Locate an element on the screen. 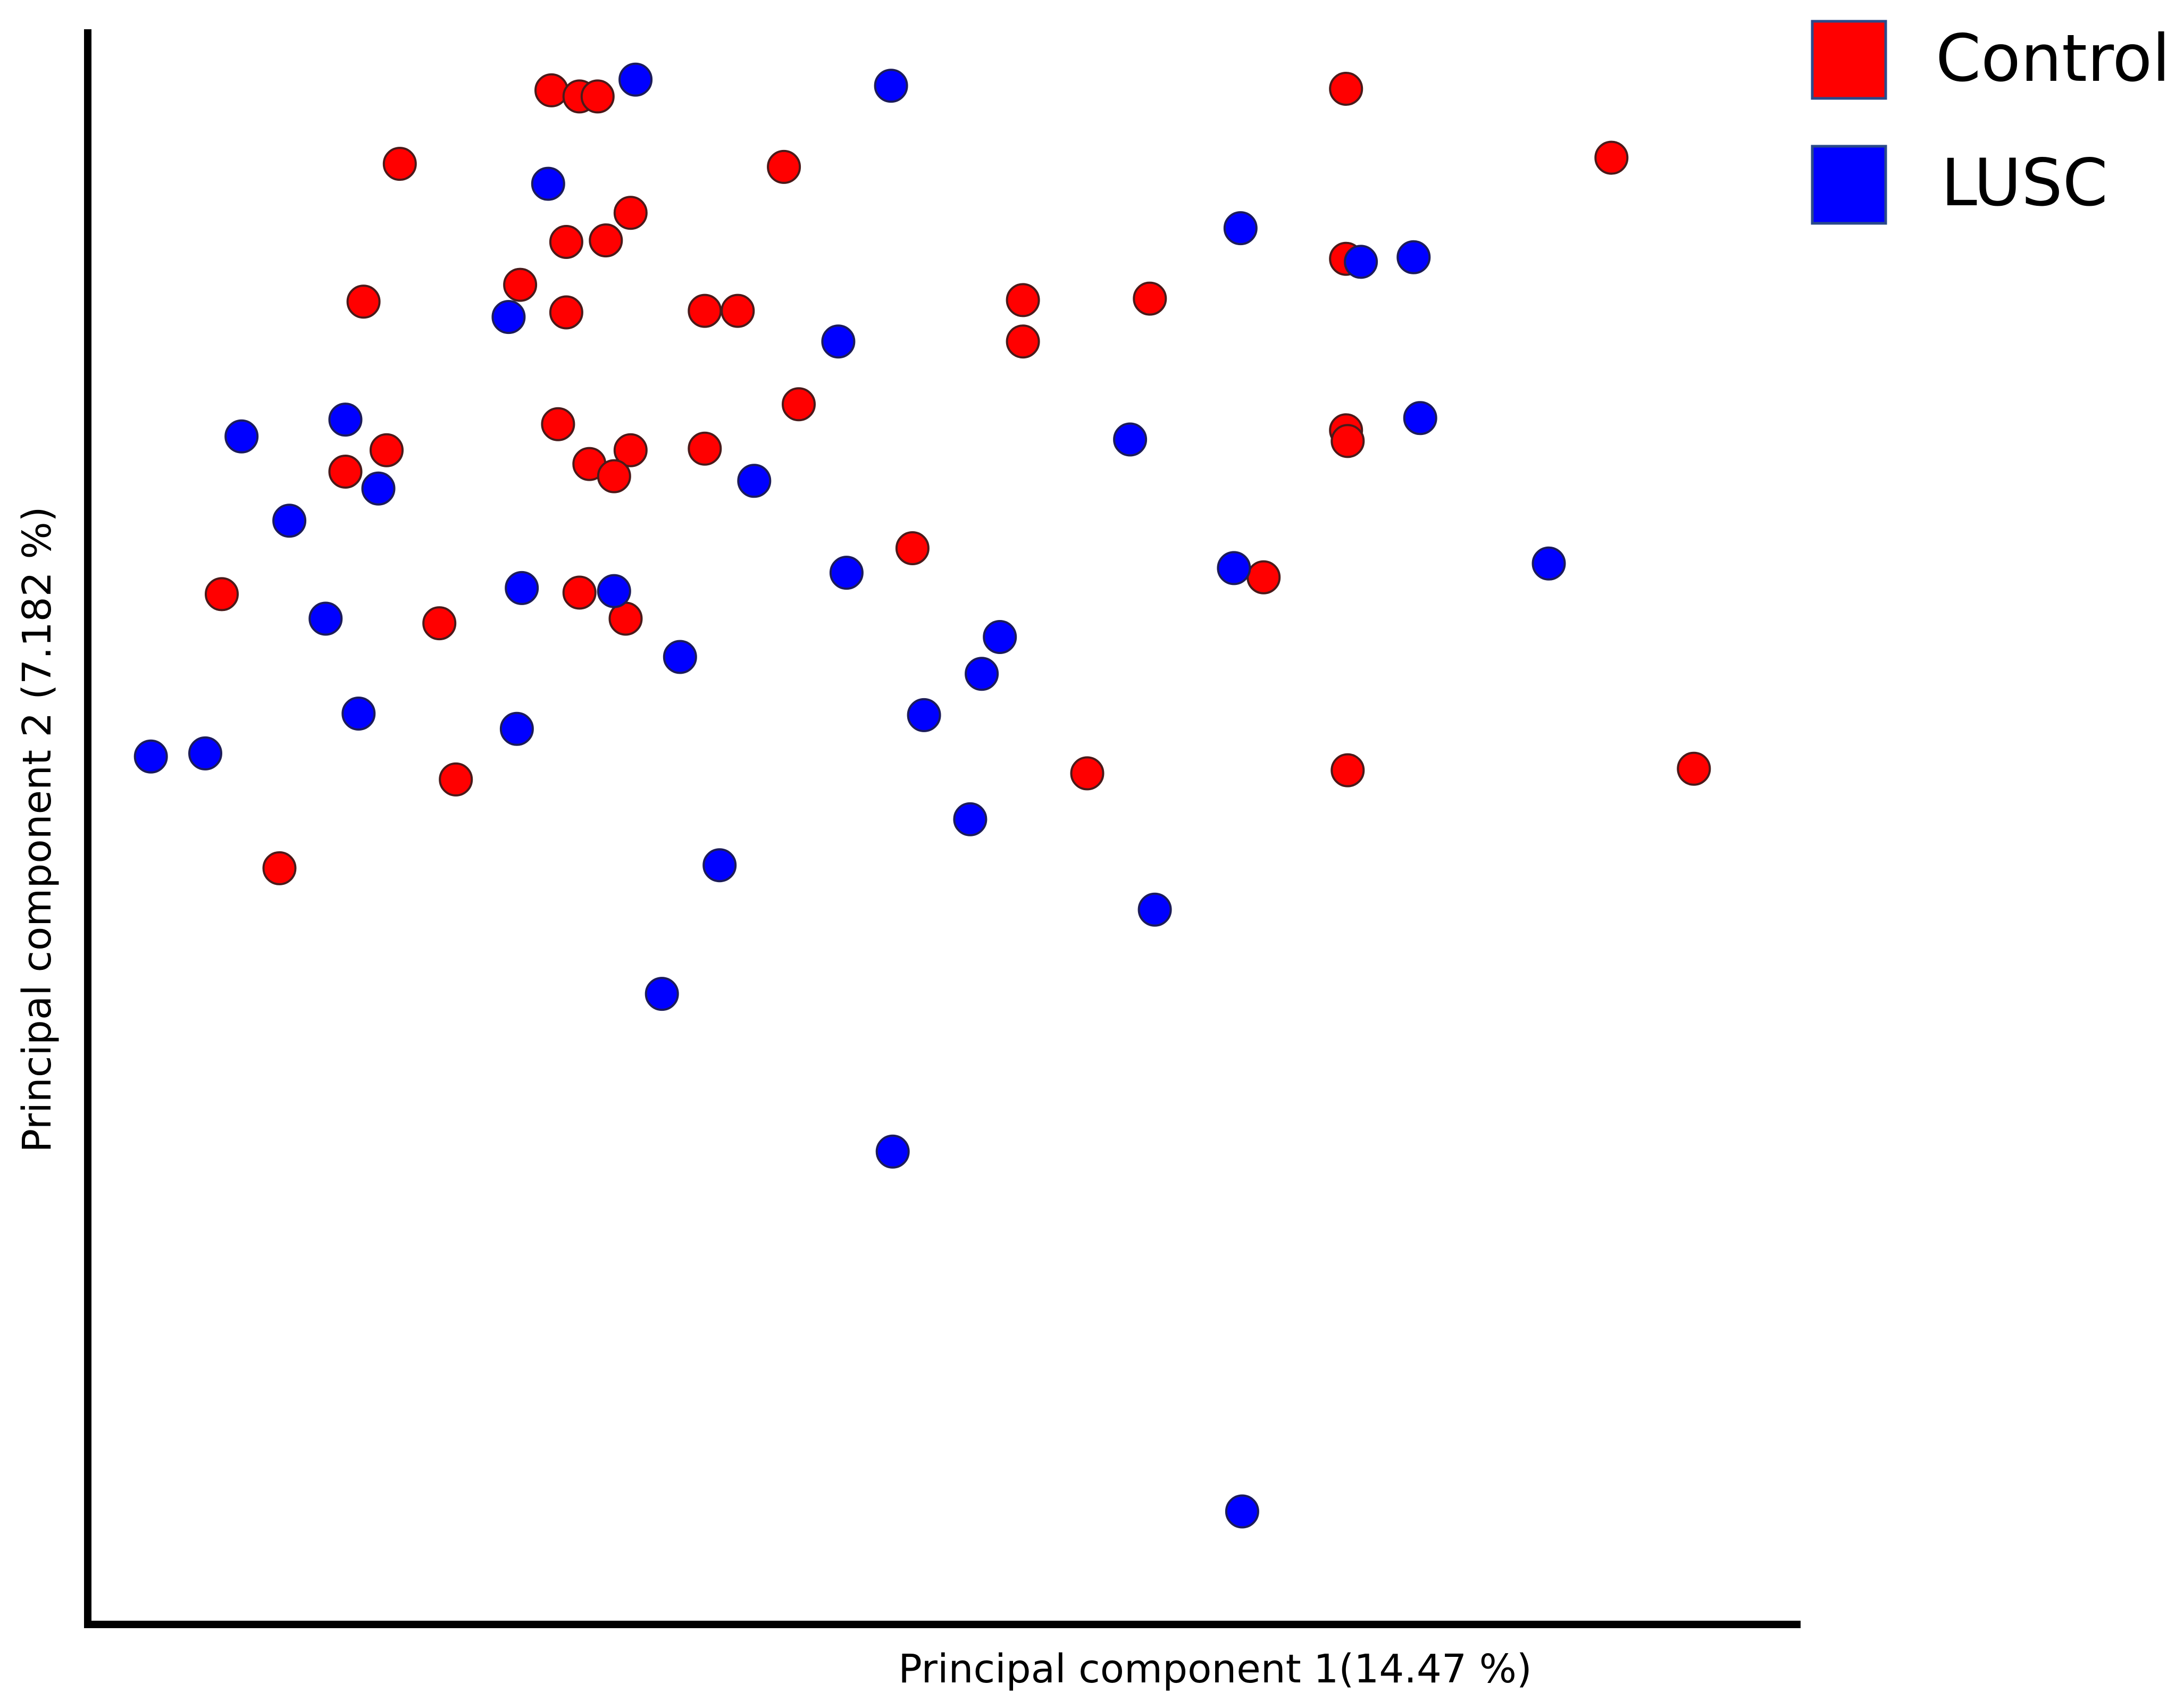 The image size is (2184, 1701). legend: Control LUSC is located at coordinates (1990, 122).